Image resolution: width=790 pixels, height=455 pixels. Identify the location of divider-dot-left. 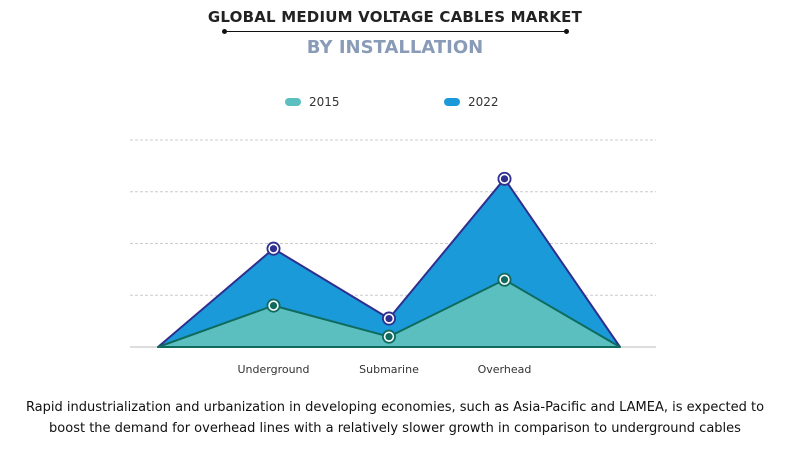
(224, 31).